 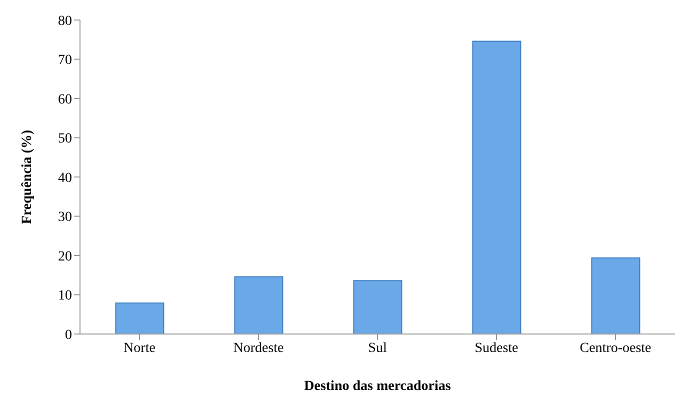 What do you see at coordinates (140, 348) in the screenshot?
I see `x-tick-label: Norte` at bounding box center [140, 348].